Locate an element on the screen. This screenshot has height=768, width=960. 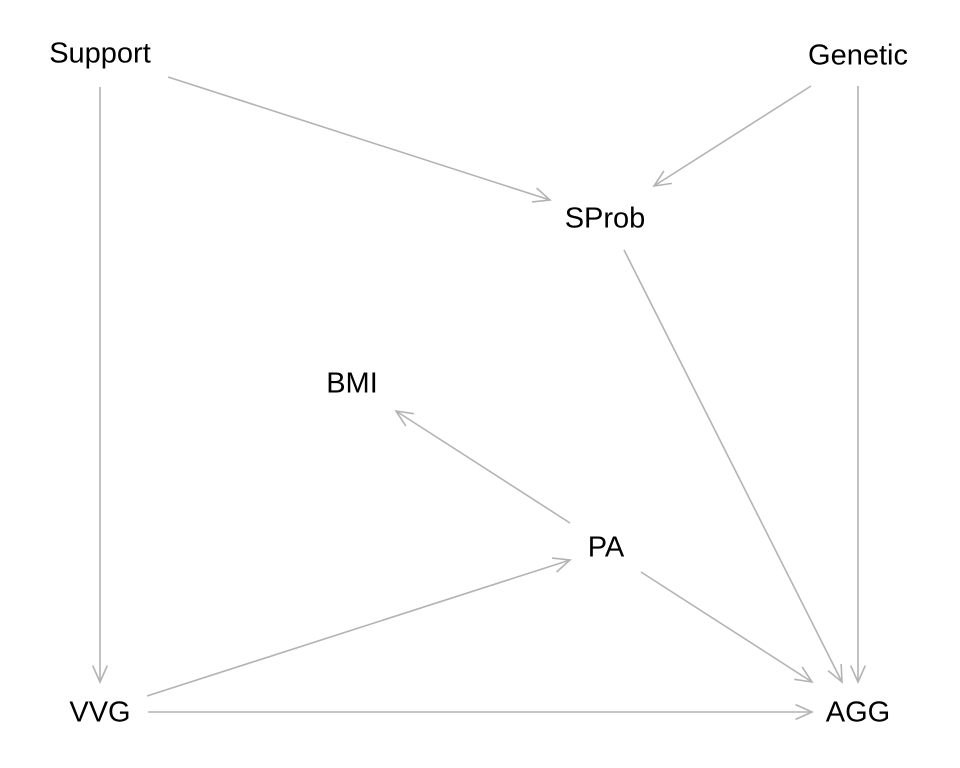
node-agg: AGG is located at coordinates (858, 713).